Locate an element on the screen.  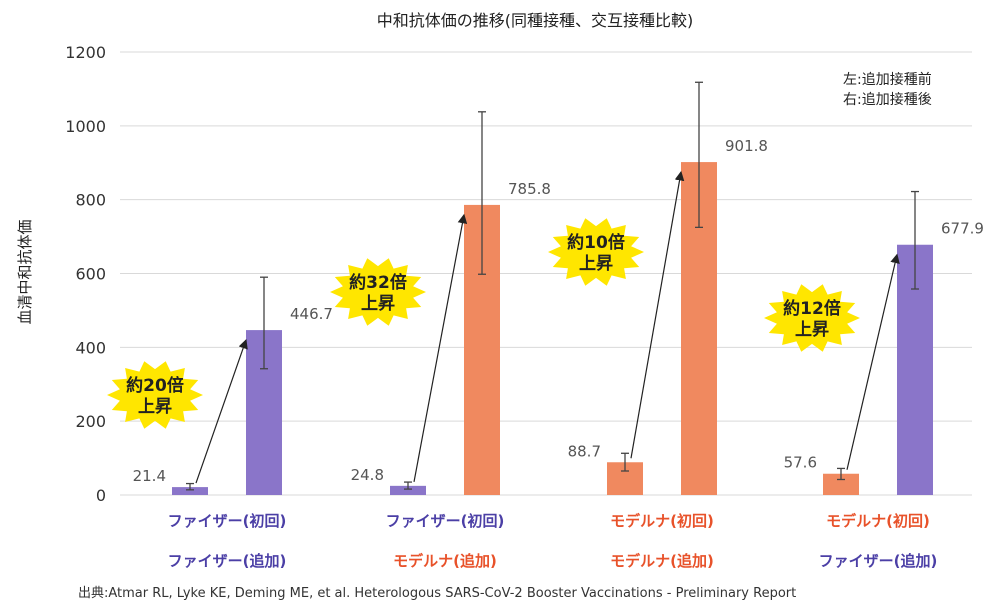
fold-label: 約32倍 is located at coordinates (378, 282).